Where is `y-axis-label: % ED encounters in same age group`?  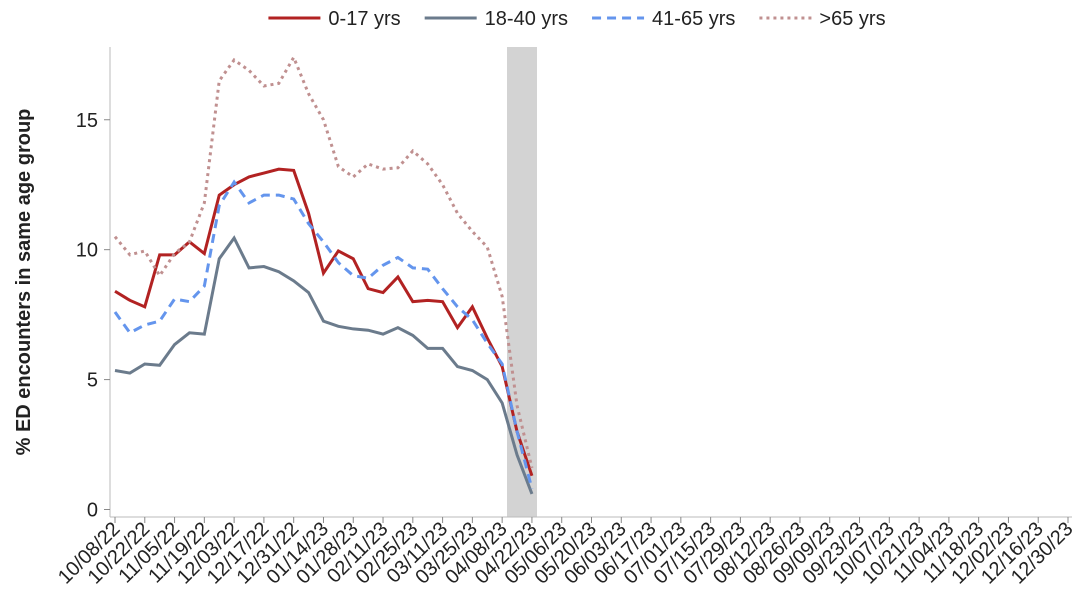 y-axis-label: % ED encounters in same age group is located at coordinates (24, 282).